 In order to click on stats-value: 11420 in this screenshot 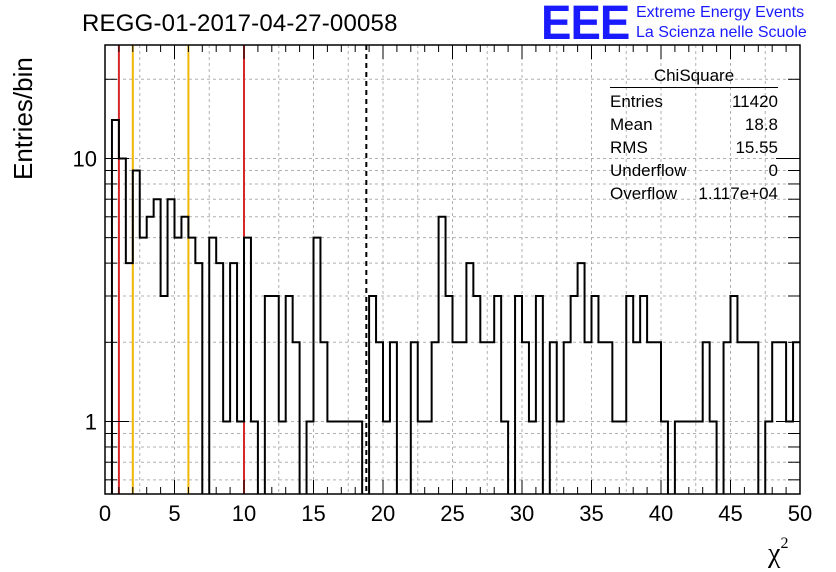, I will do `click(754, 101)`.